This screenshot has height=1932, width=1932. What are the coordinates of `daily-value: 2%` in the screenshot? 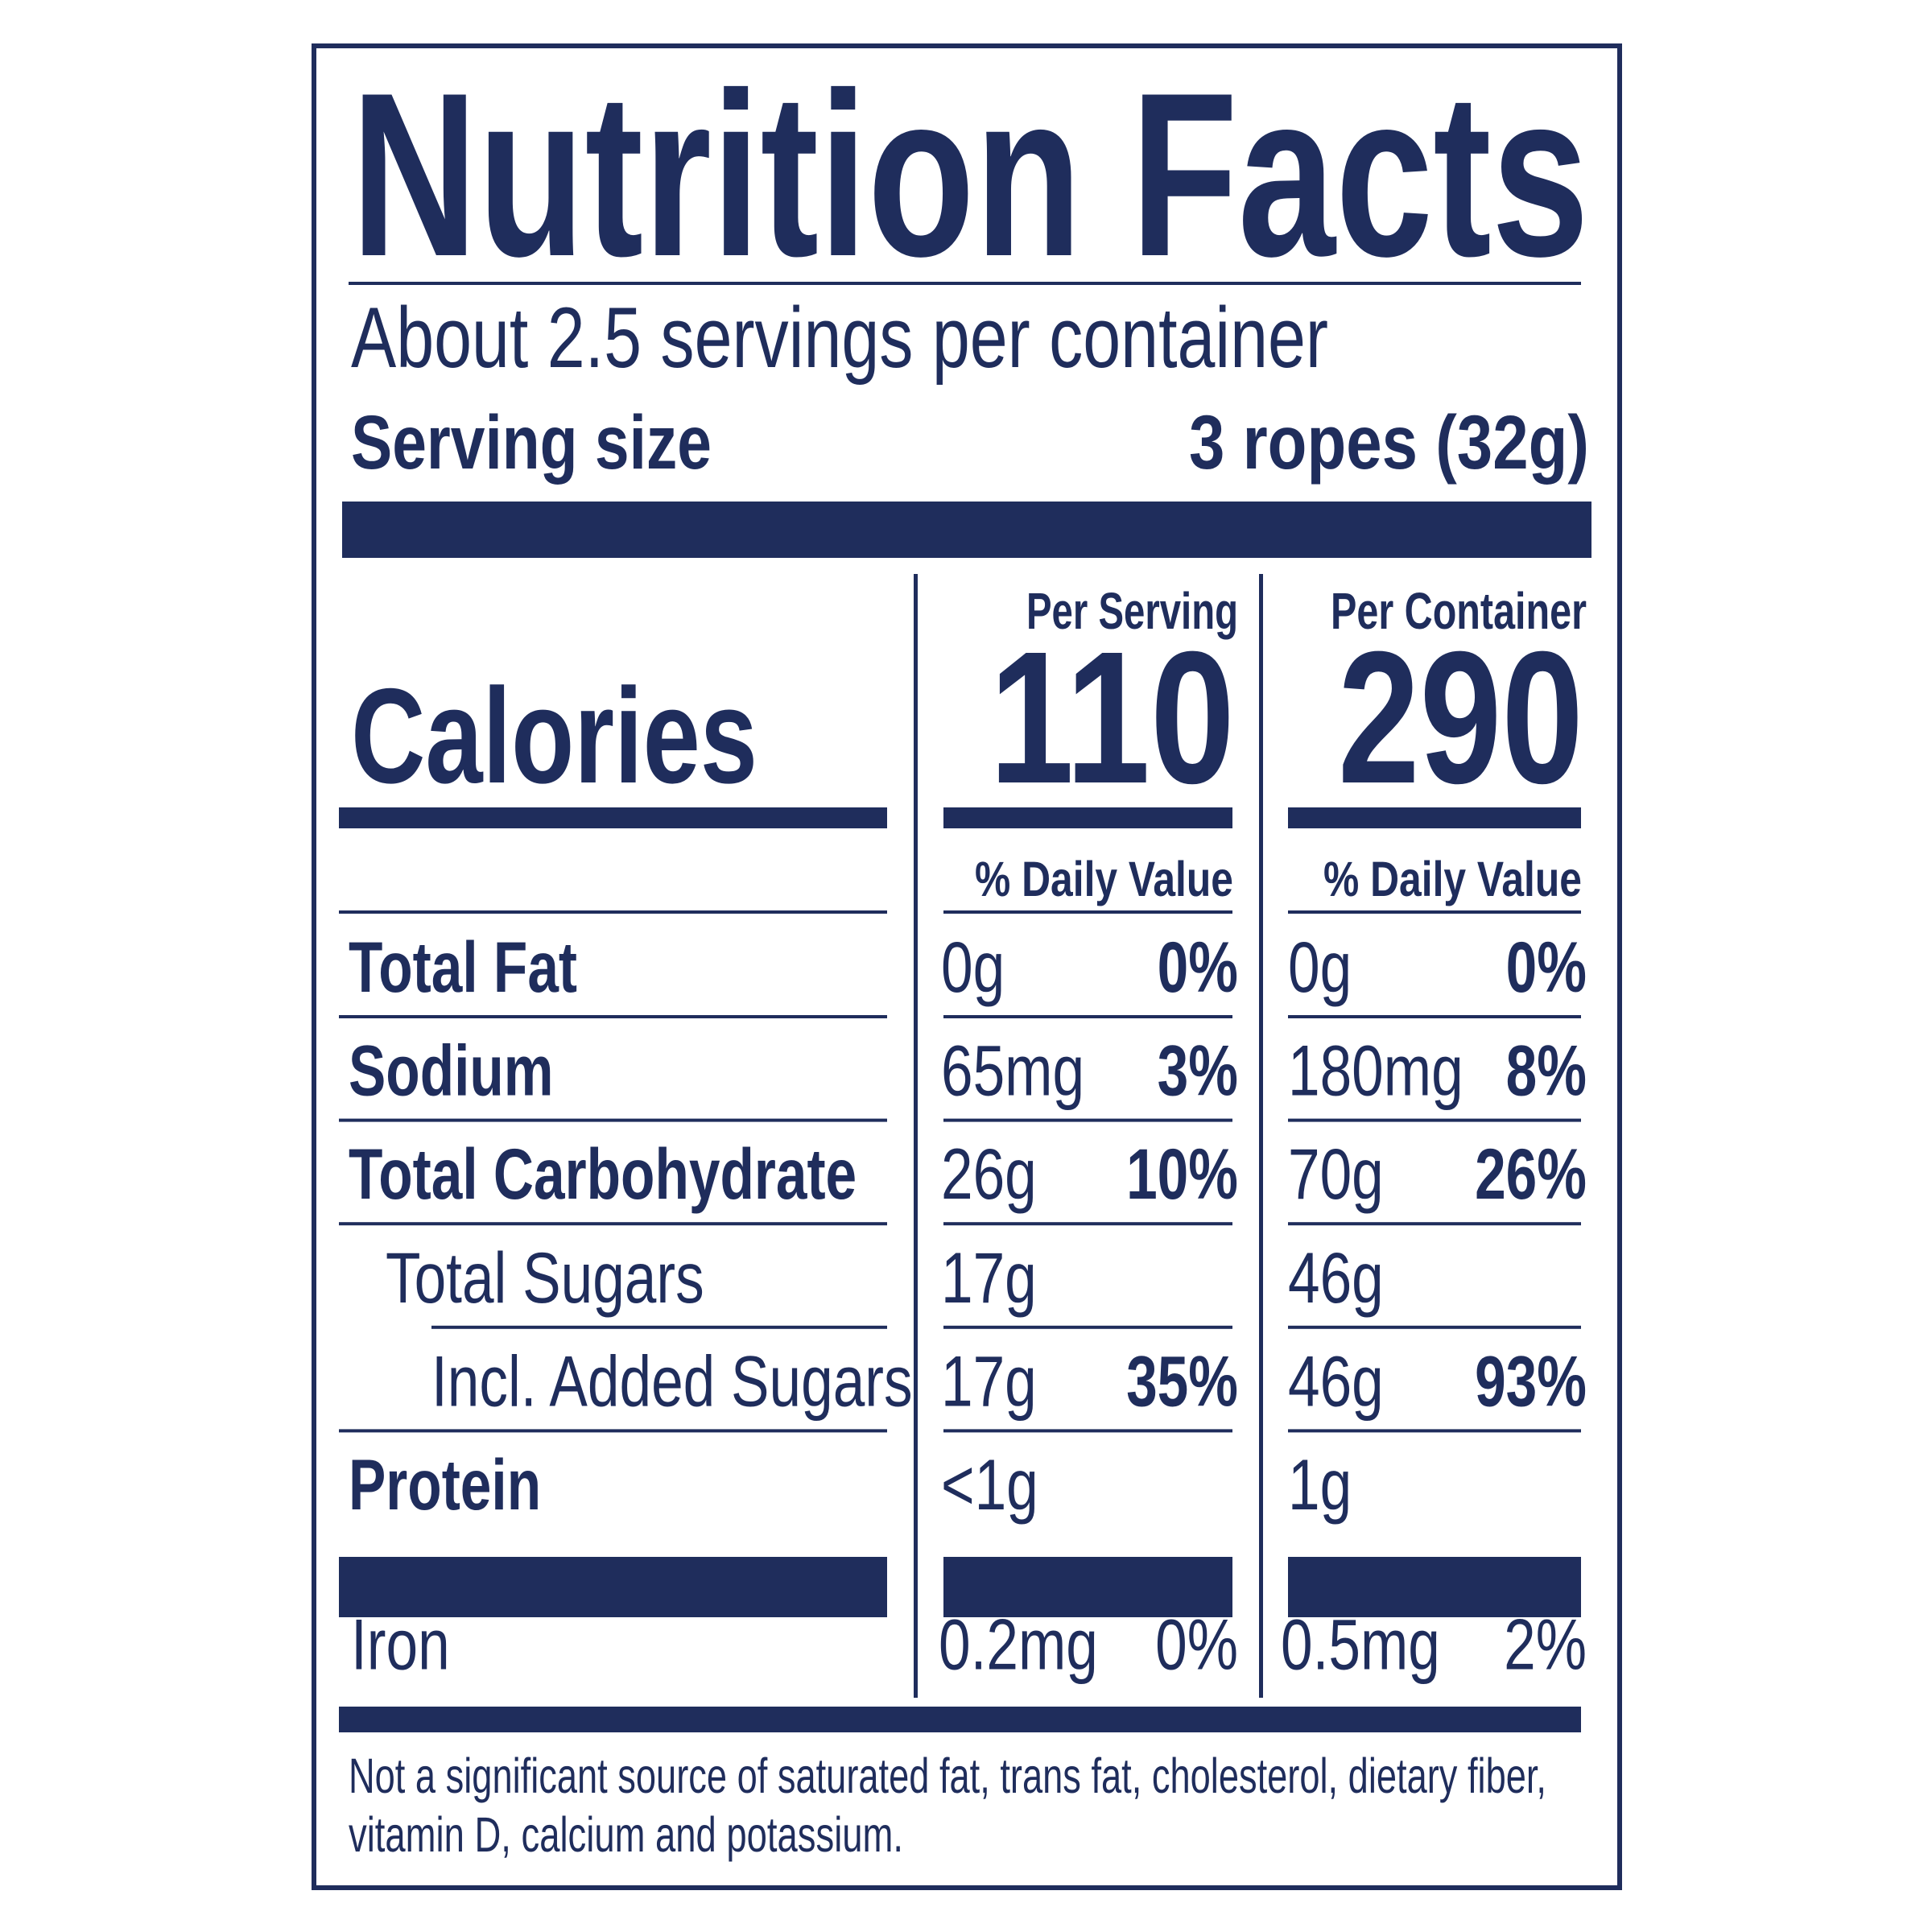 It's located at (1545, 1645).